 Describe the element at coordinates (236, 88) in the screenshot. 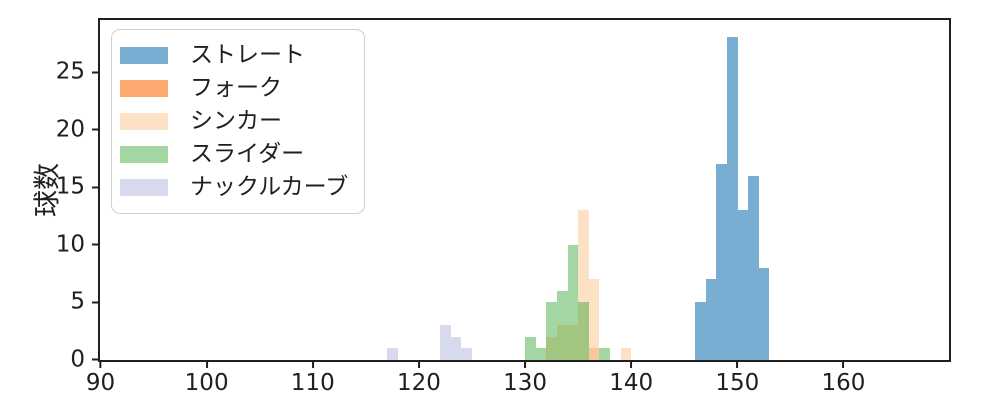

I see `legend-label-fork: フォーク` at that location.